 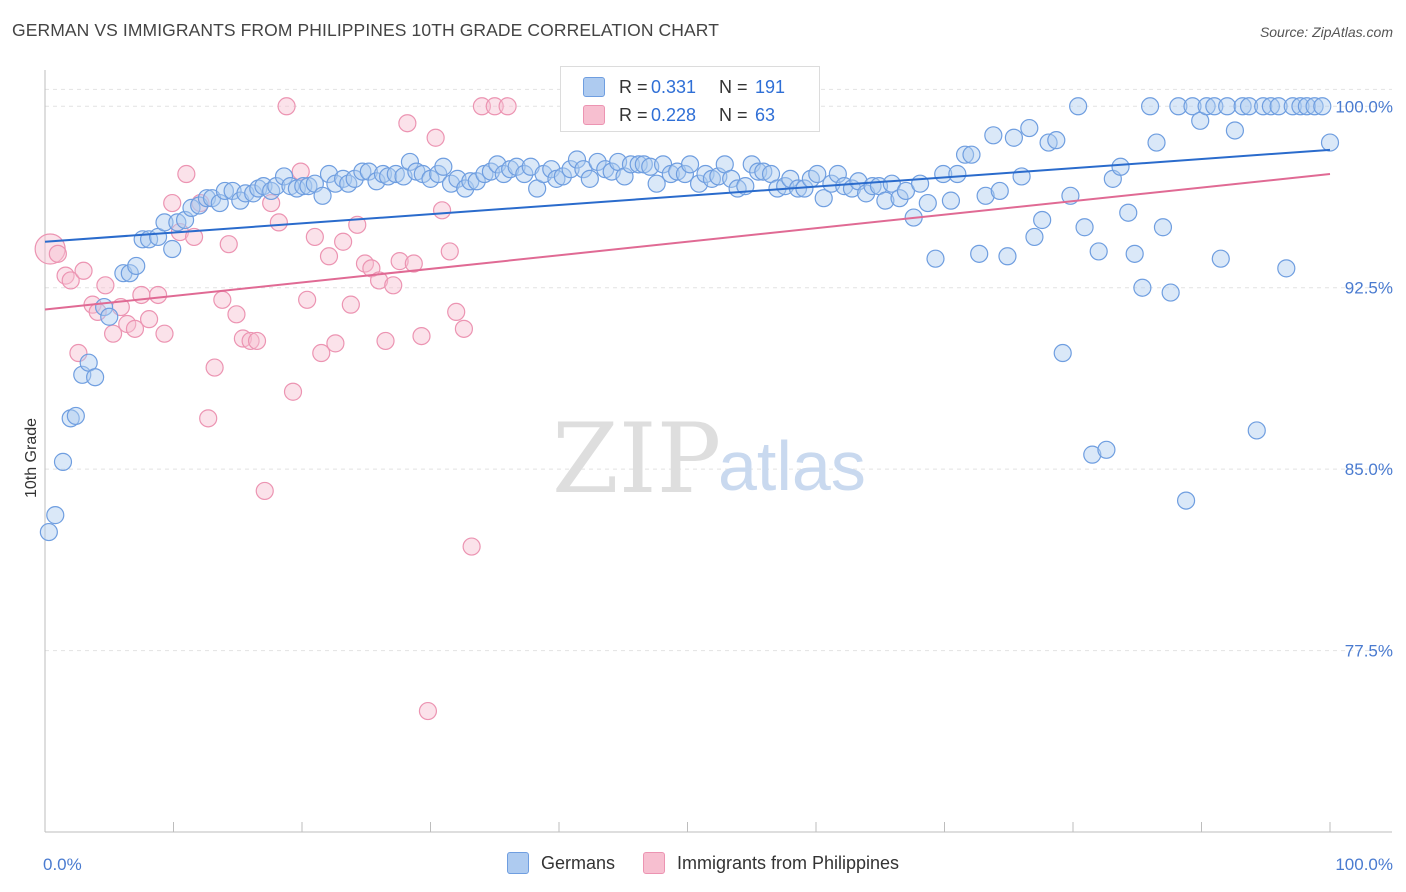 I want to click on n-label: N =, so click(x=733, y=114).